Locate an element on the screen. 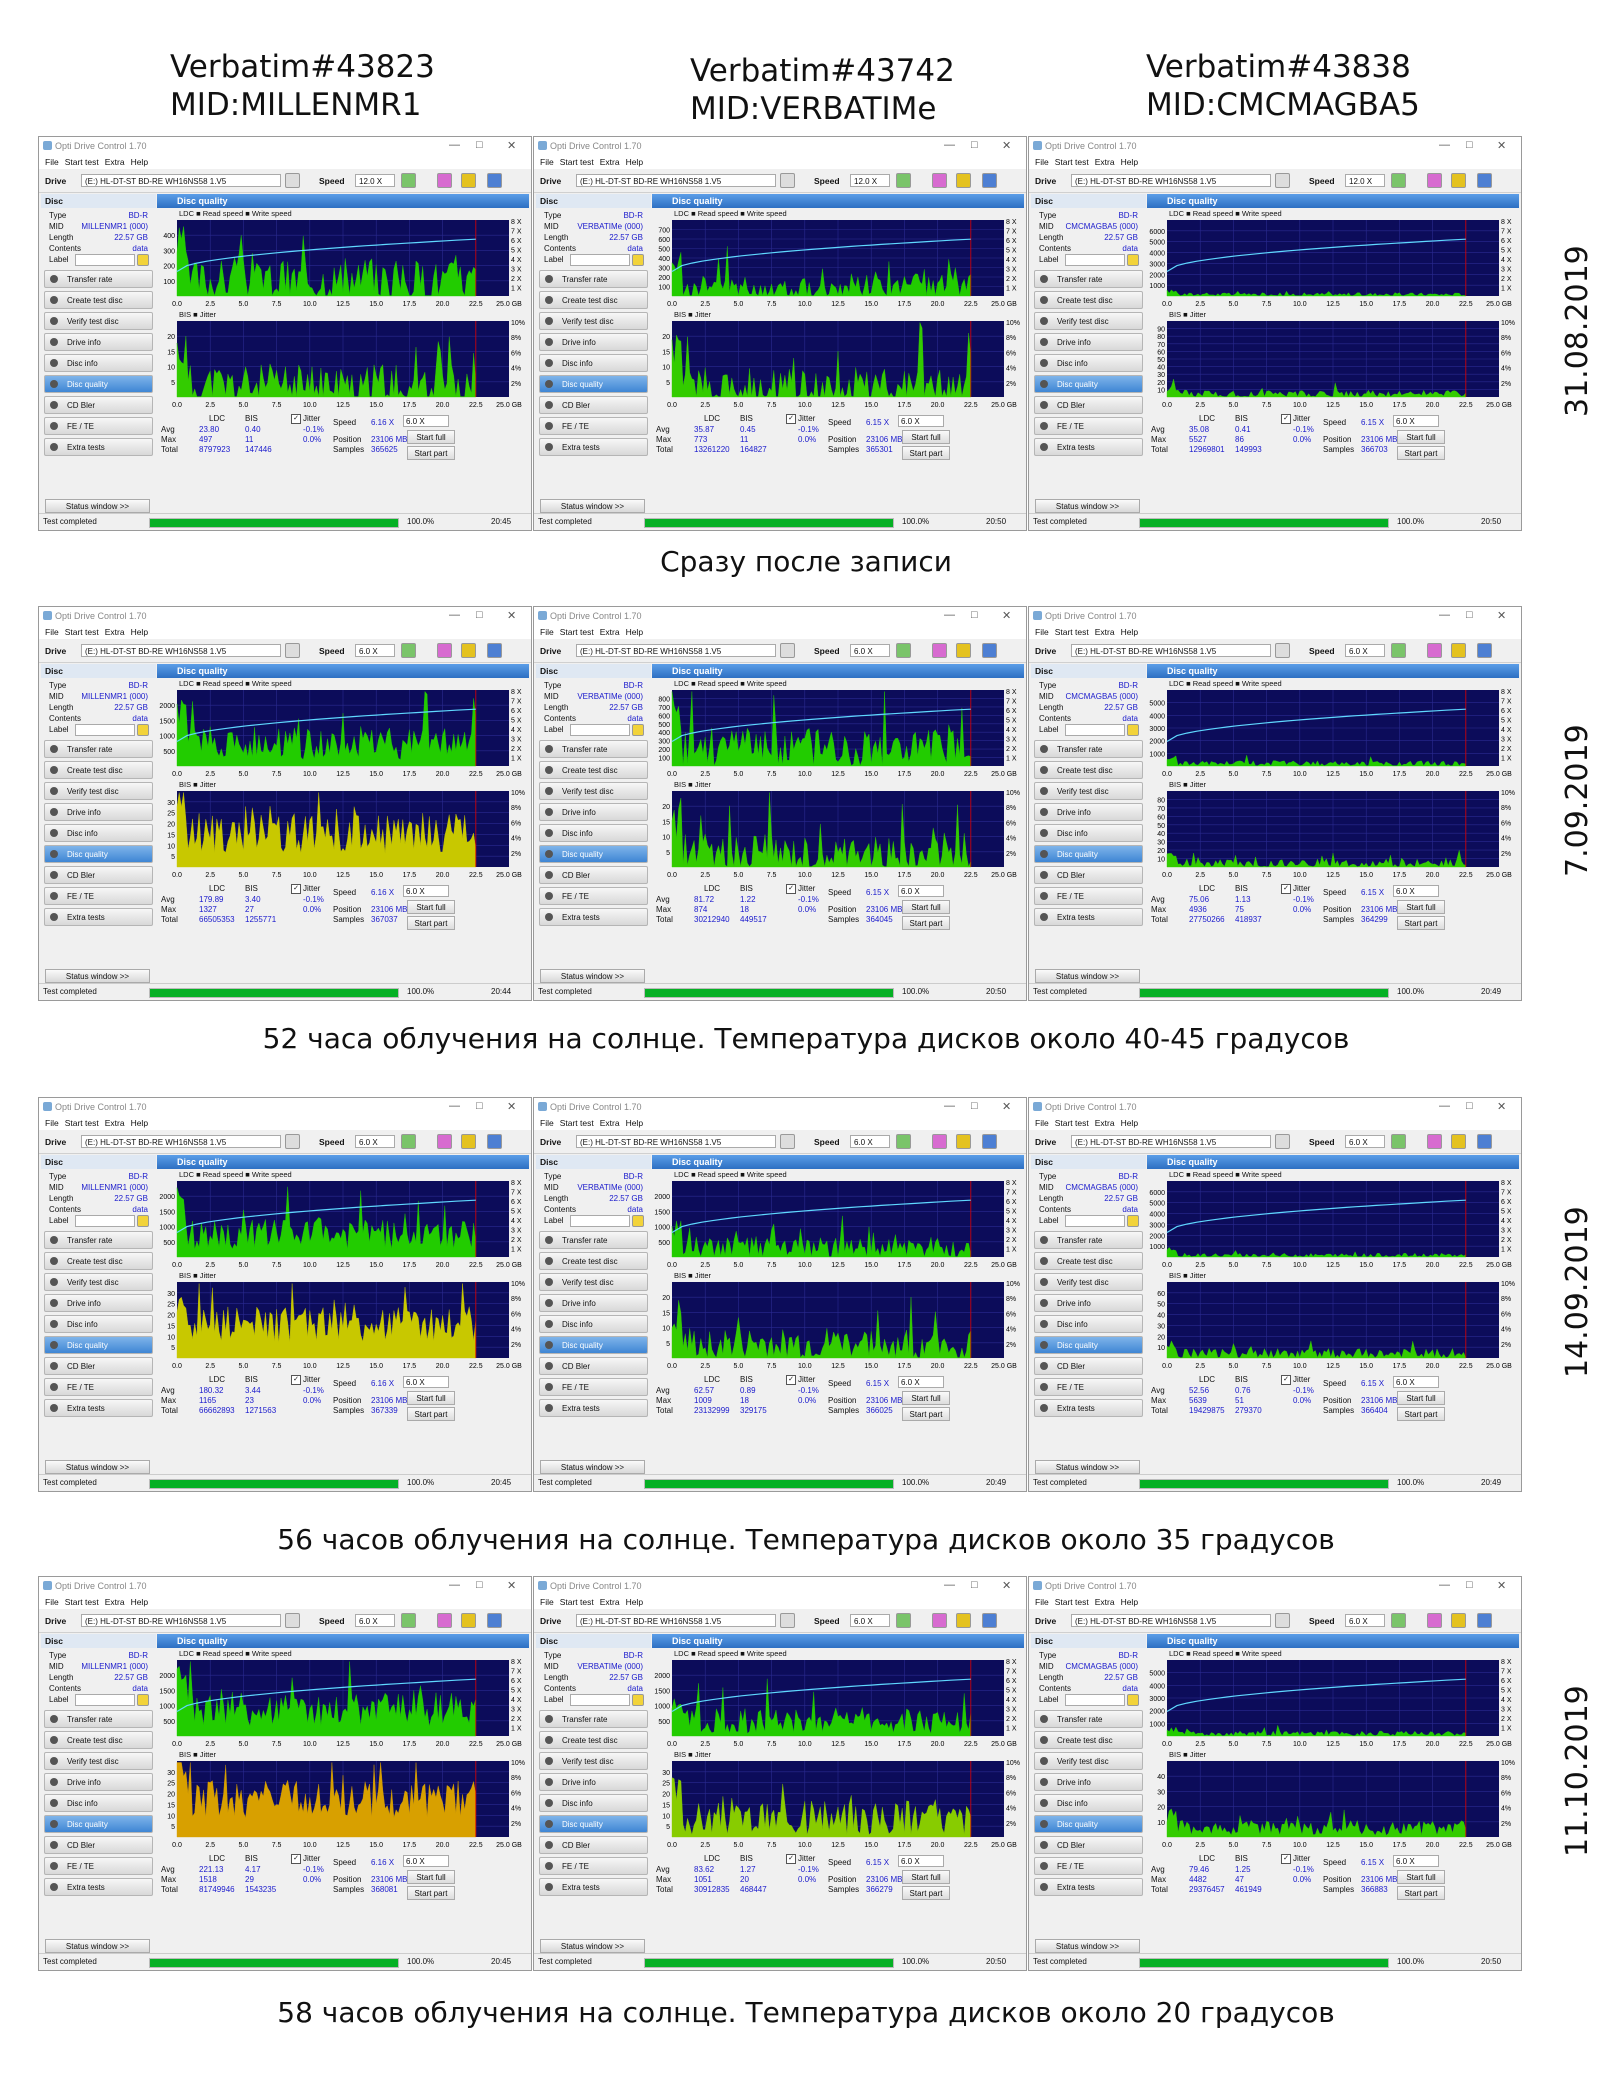 The width and height of the screenshot is (1612, 2075). minimize-button: — is located at coordinates (1444, 1585).